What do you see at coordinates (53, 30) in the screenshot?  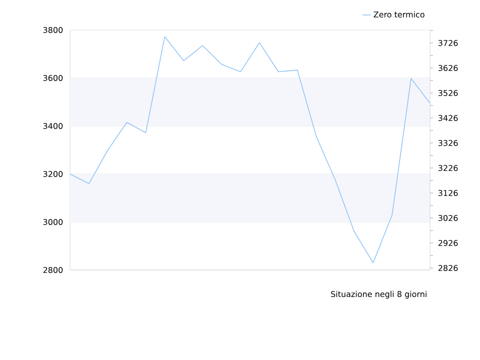 I see `y-tick-label: 3800` at bounding box center [53, 30].